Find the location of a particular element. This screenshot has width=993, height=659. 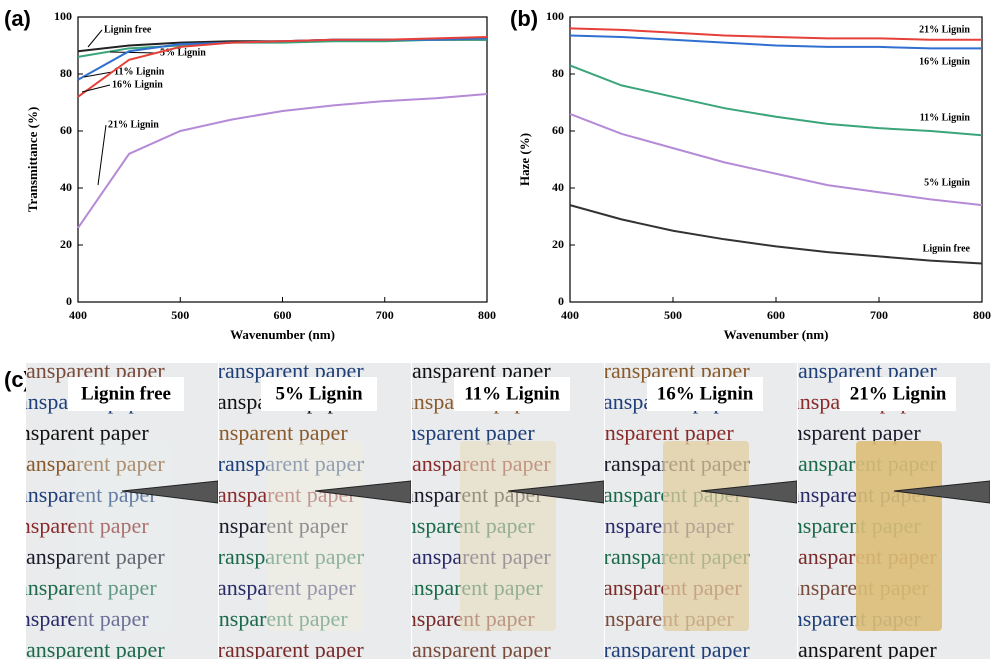

sample-label: Lignin free is located at coordinates (126, 393).